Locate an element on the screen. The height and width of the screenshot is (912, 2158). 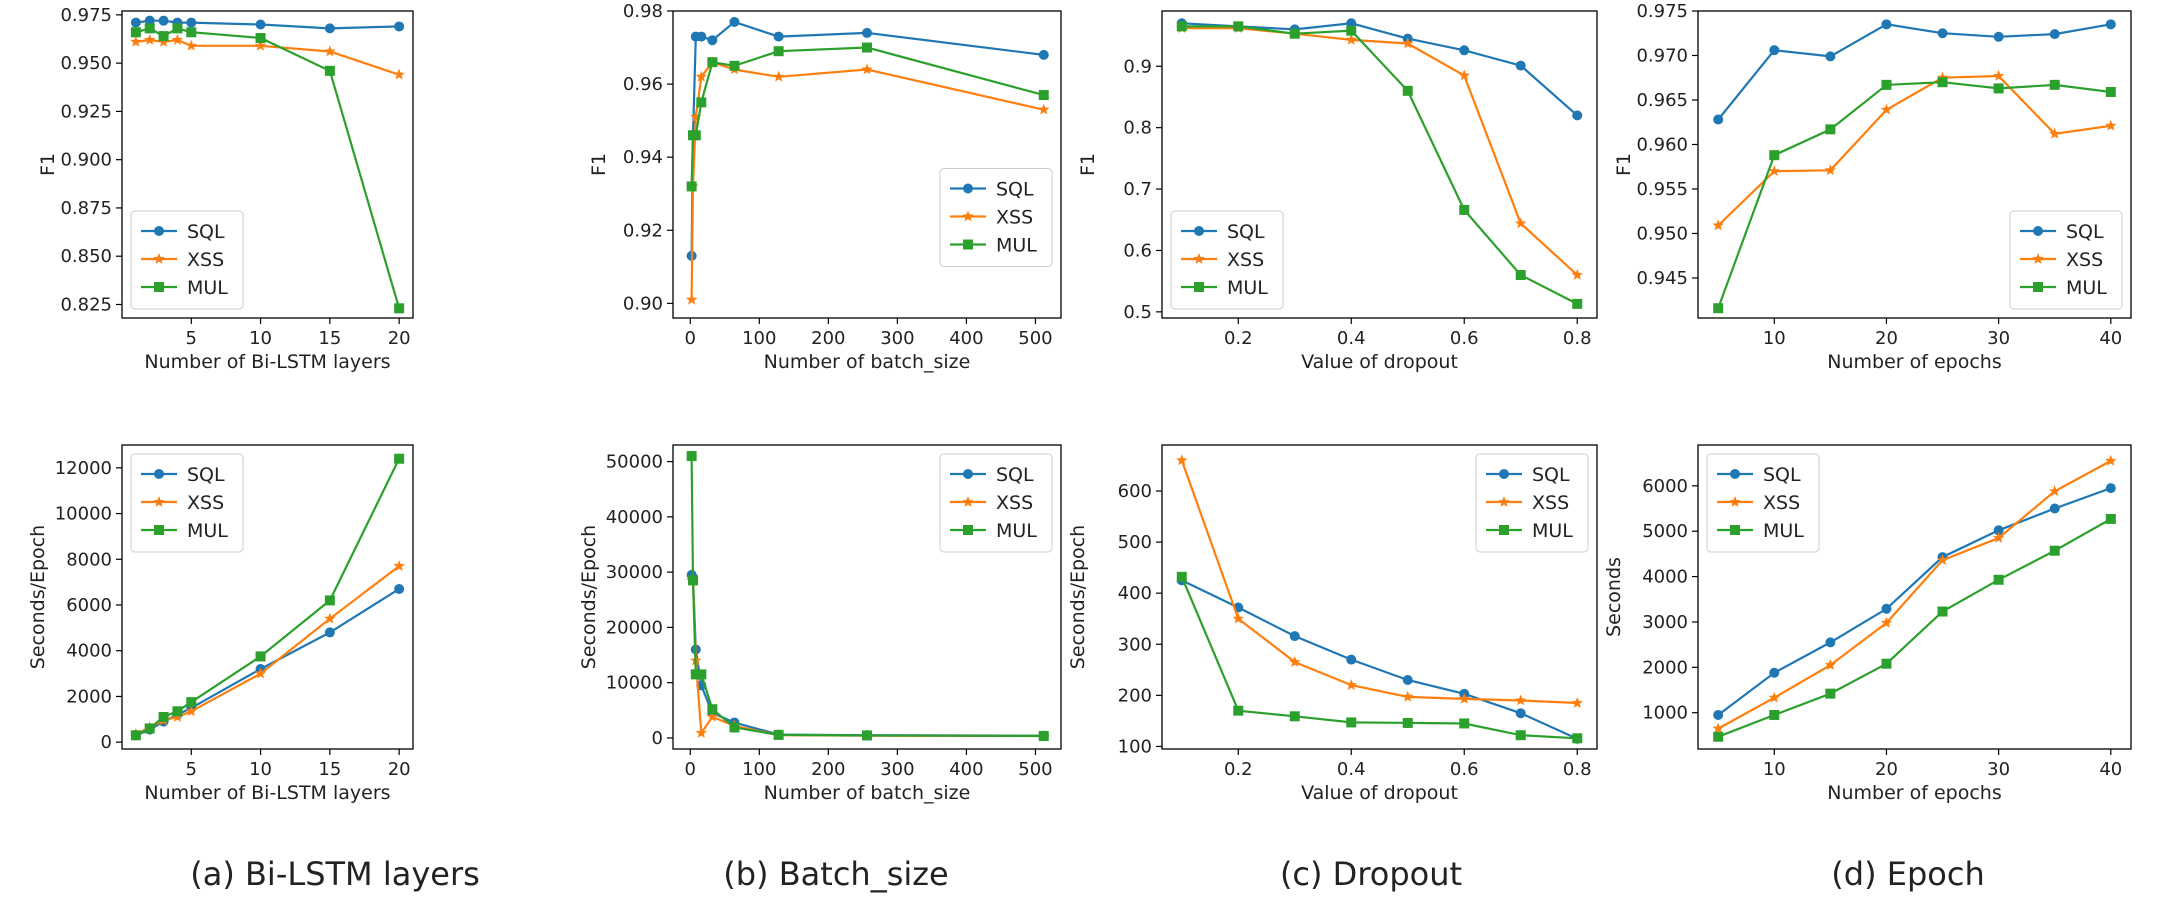
x-tick-label: 500 is located at coordinates (1035, 338).